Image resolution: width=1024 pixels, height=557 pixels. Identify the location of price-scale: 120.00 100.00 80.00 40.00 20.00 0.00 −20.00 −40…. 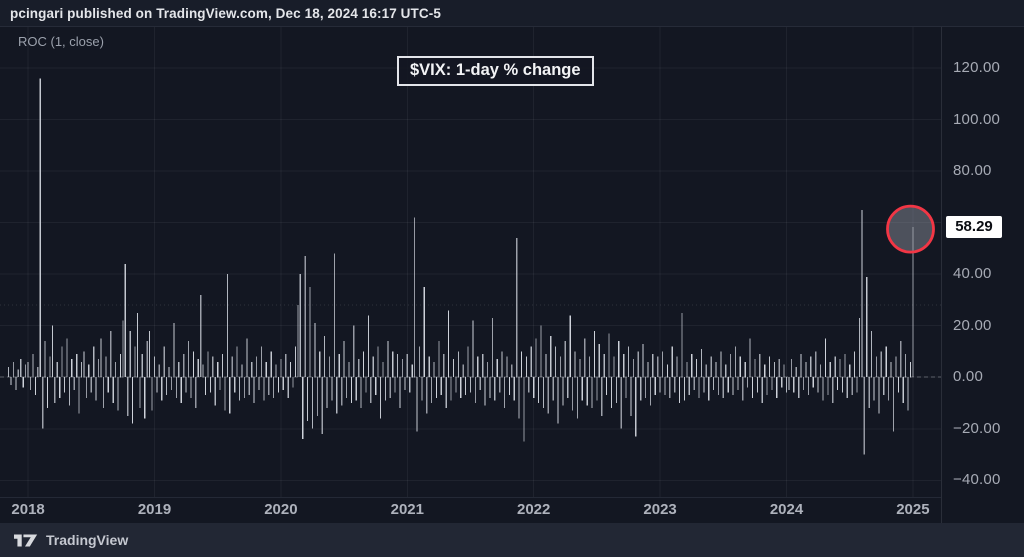
(982, 275).